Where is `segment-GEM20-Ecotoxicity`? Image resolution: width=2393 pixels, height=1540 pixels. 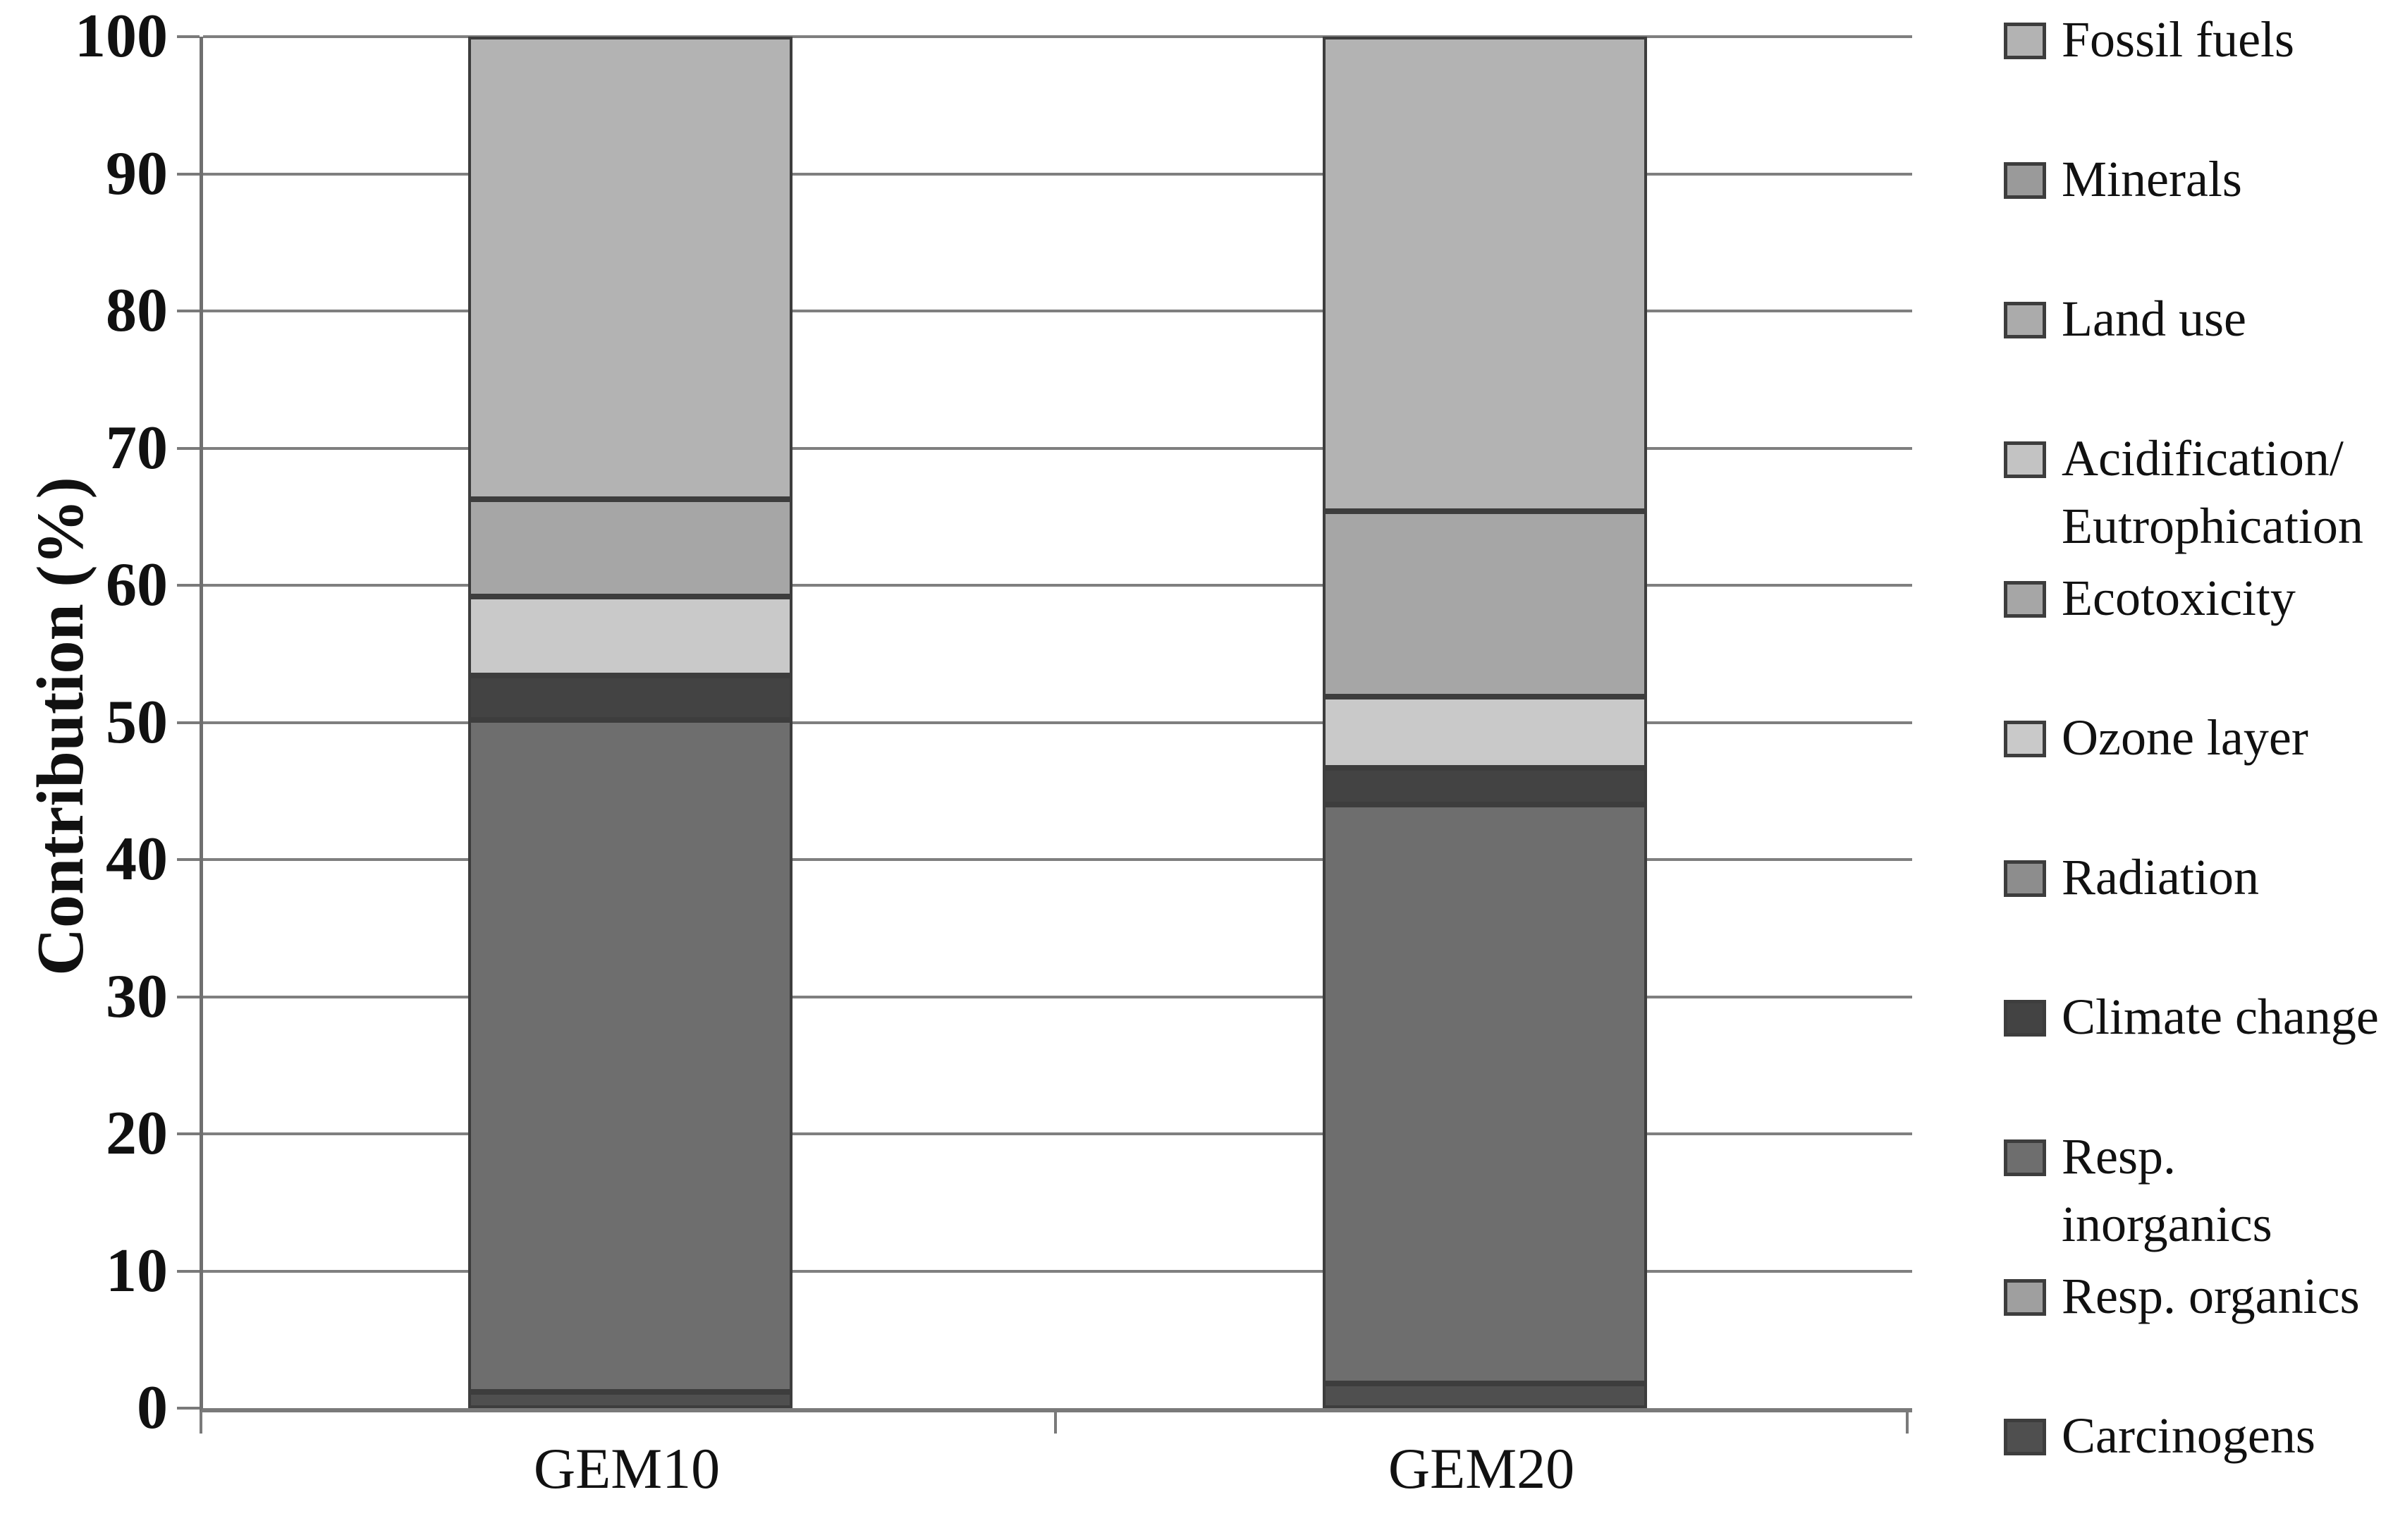 segment-GEM20-Ecotoxicity is located at coordinates (1485, 604).